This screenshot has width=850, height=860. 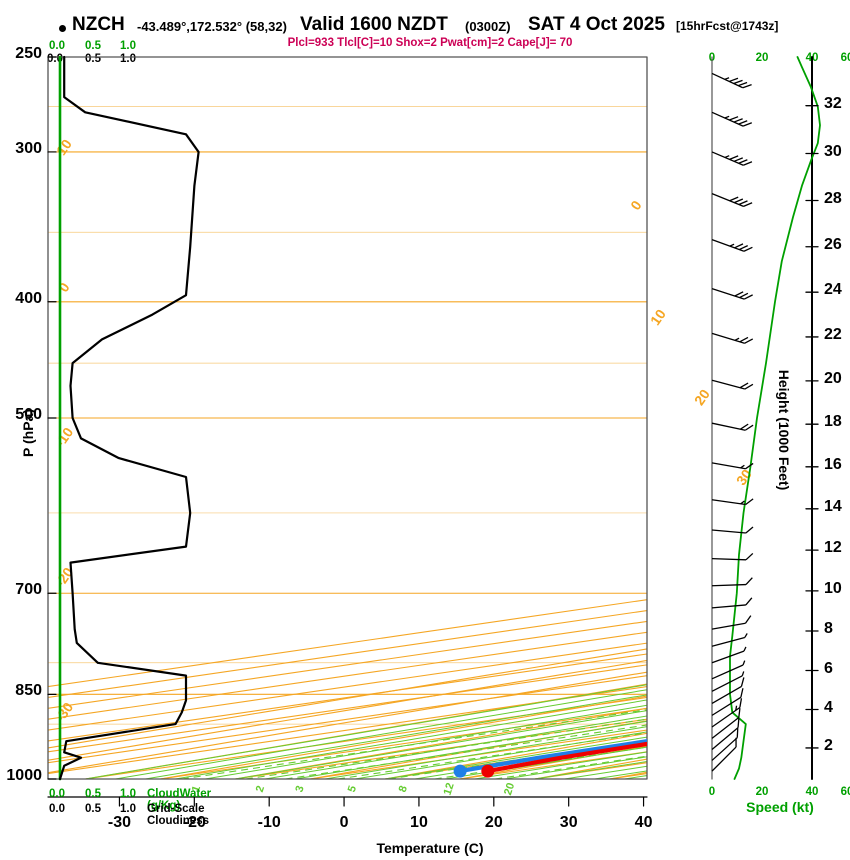 I want to click on speed-axis-title: Speed (kt), so click(x=780, y=807).